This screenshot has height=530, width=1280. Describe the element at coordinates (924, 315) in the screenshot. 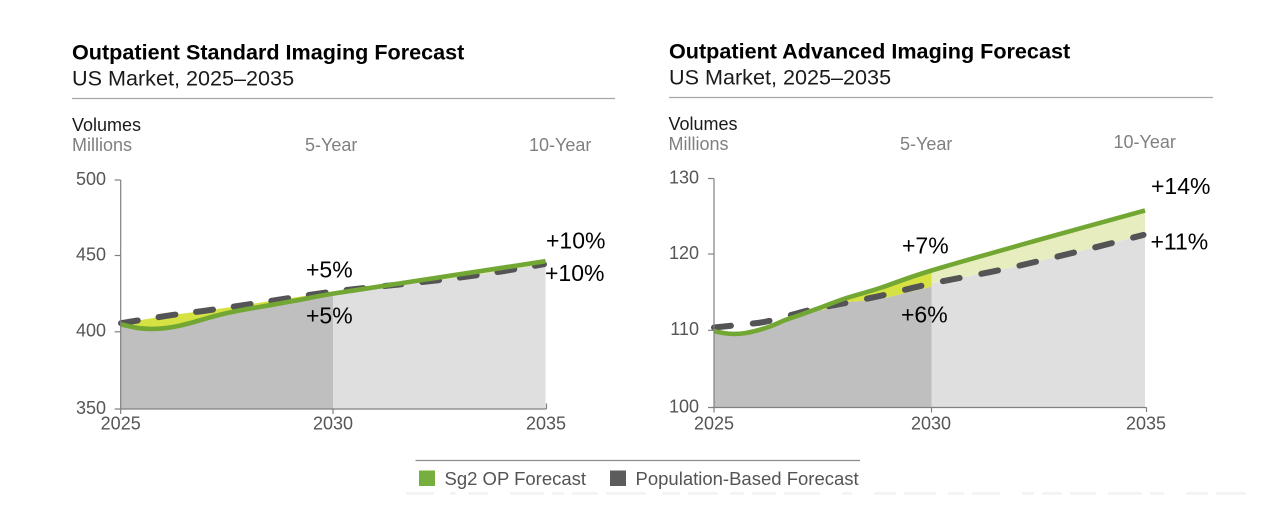

I see `svg-text: +6%` at that location.